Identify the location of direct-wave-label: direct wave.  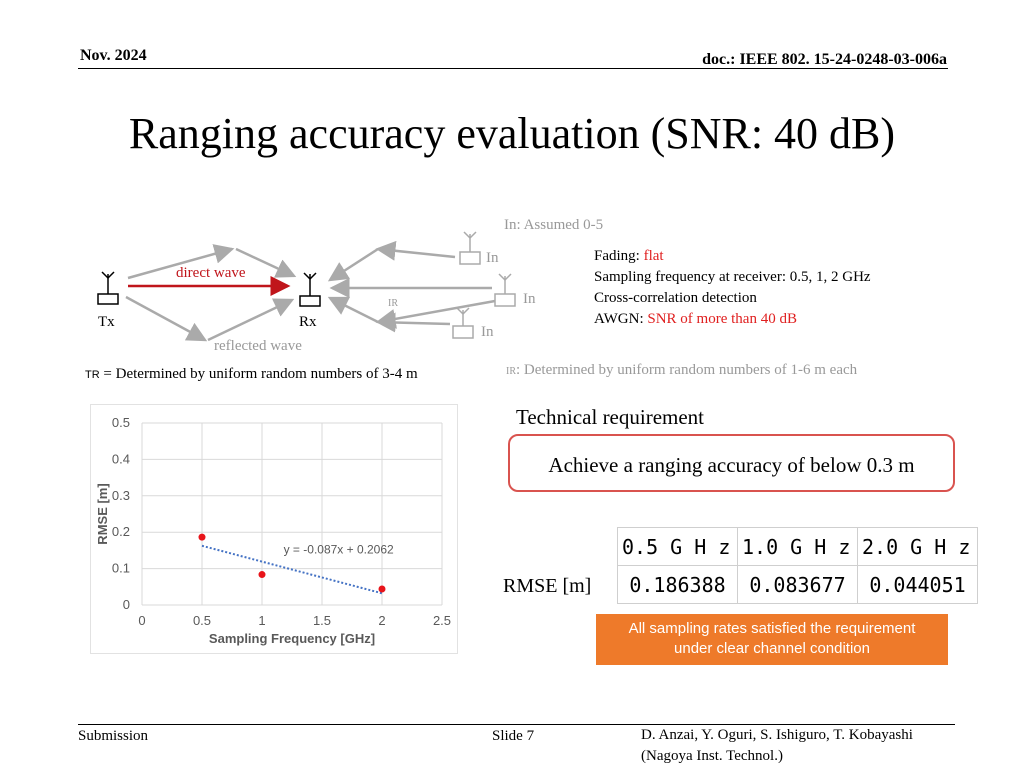
(211, 273).